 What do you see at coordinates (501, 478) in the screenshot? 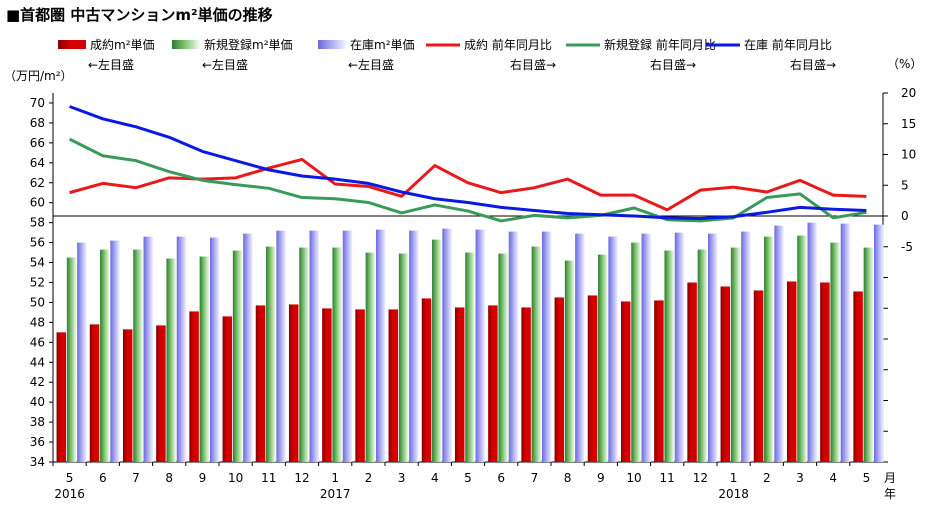
I see `x-tick-label: 6` at bounding box center [501, 478].